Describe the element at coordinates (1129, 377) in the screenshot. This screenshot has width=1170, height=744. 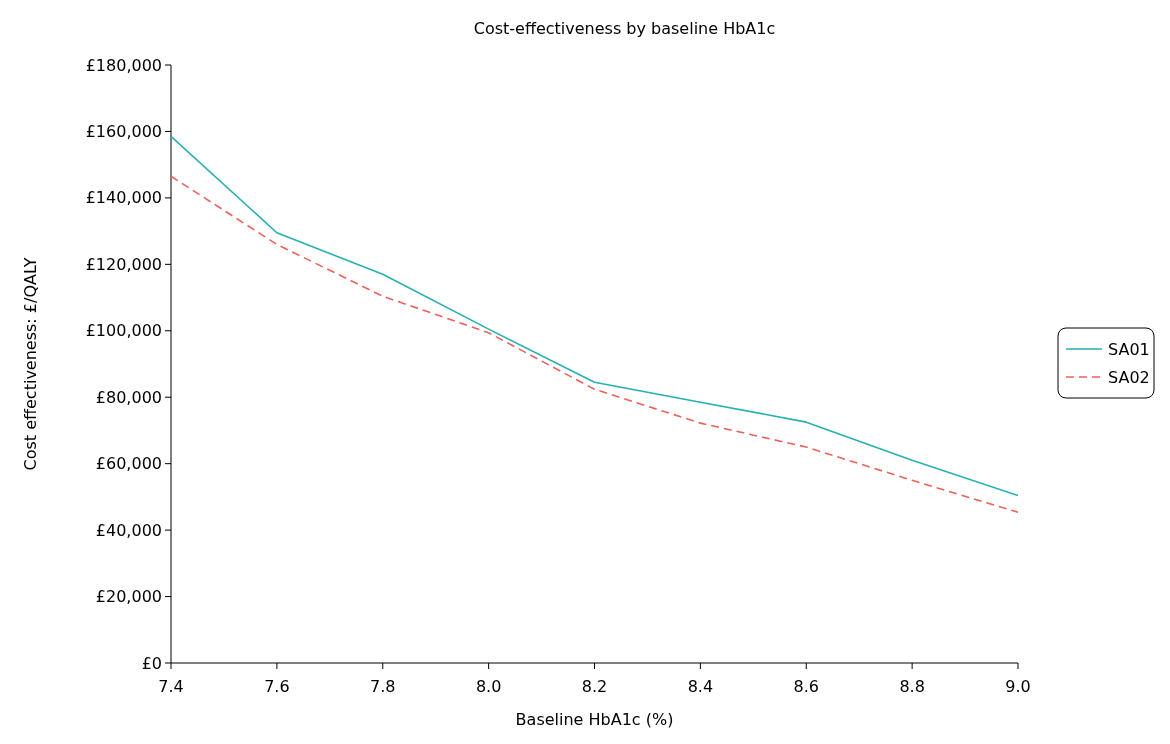
I see `legend-label: SA02` at that location.